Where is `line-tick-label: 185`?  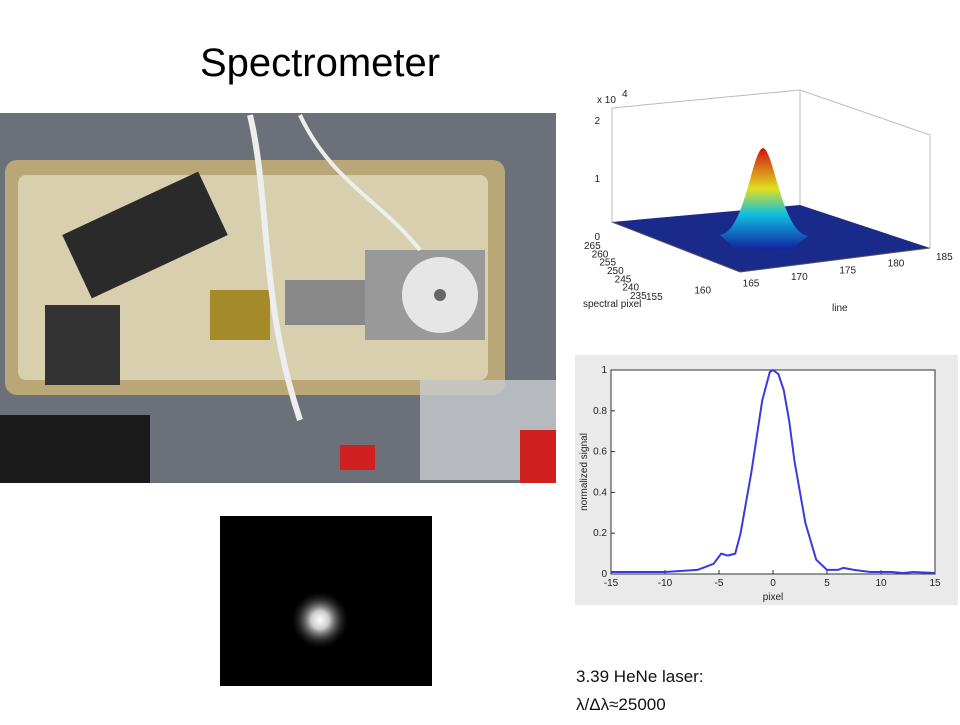
line-tick-label: 185 is located at coordinates (944, 257).